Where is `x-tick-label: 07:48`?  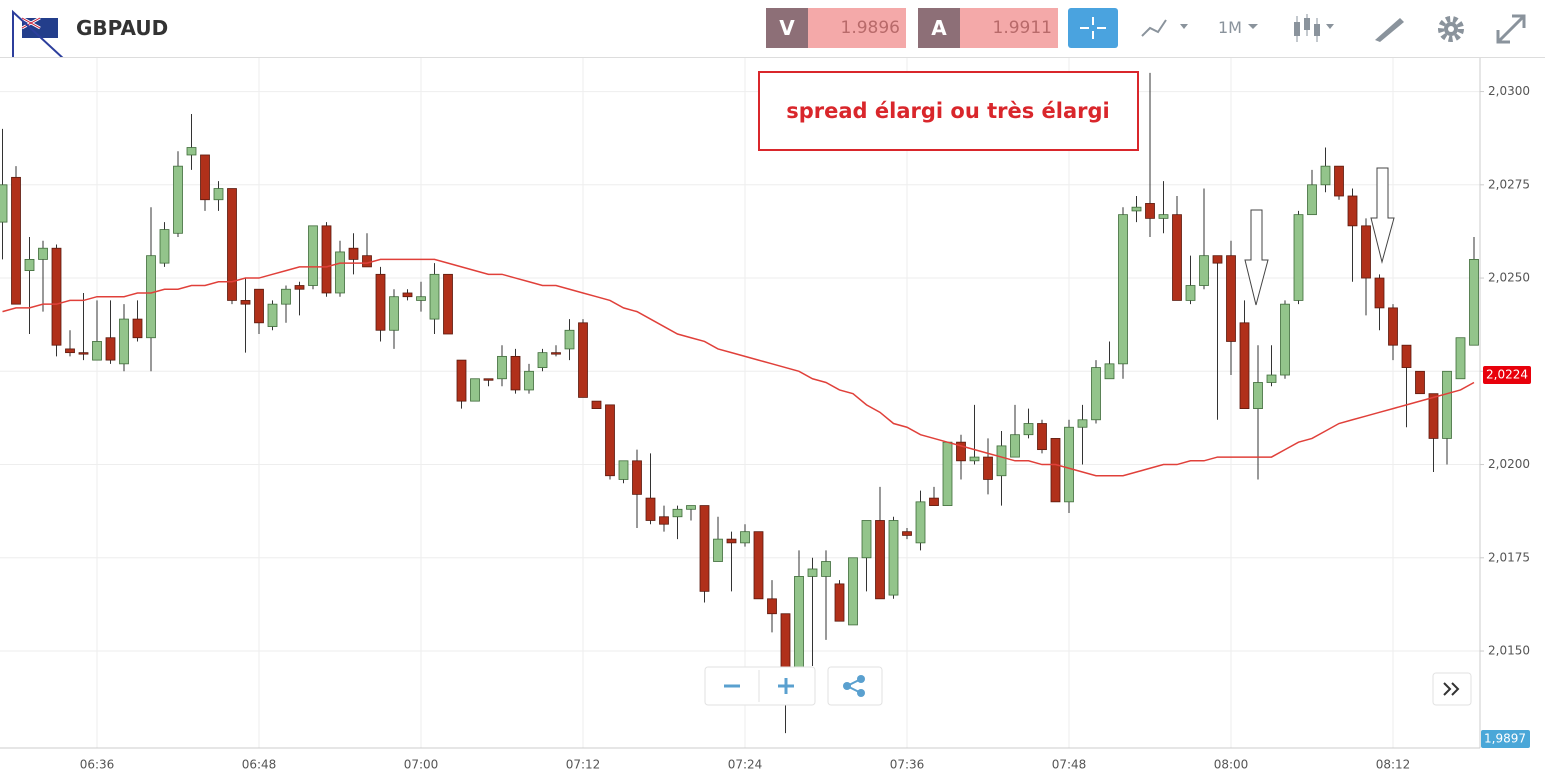 x-tick-label: 07:48 is located at coordinates (1069, 765).